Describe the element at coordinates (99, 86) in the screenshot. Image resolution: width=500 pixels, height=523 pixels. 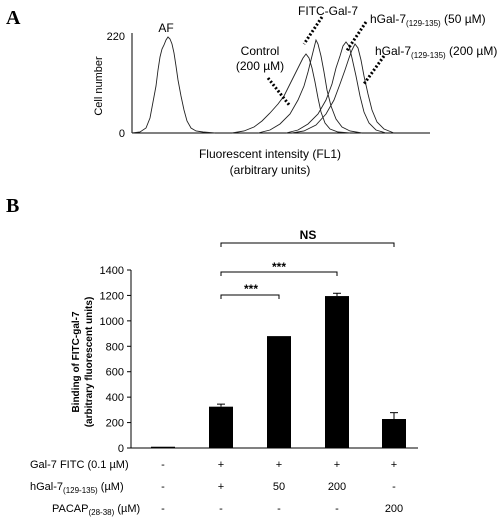
I see `panel-a-ylabel: Cell number` at that location.